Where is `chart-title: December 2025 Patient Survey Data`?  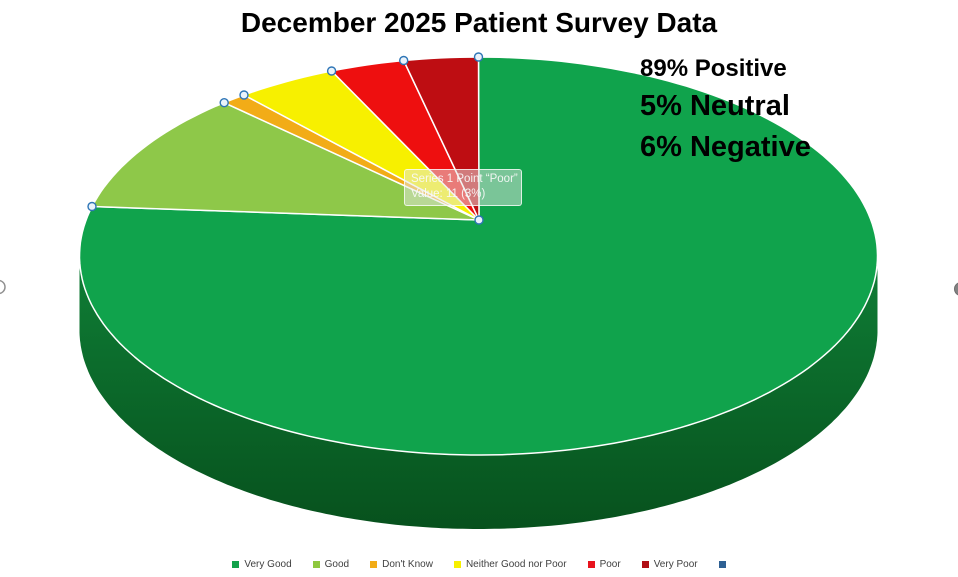 chart-title: December 2025 Patient Survey Data is located at coordinates (479, 22).